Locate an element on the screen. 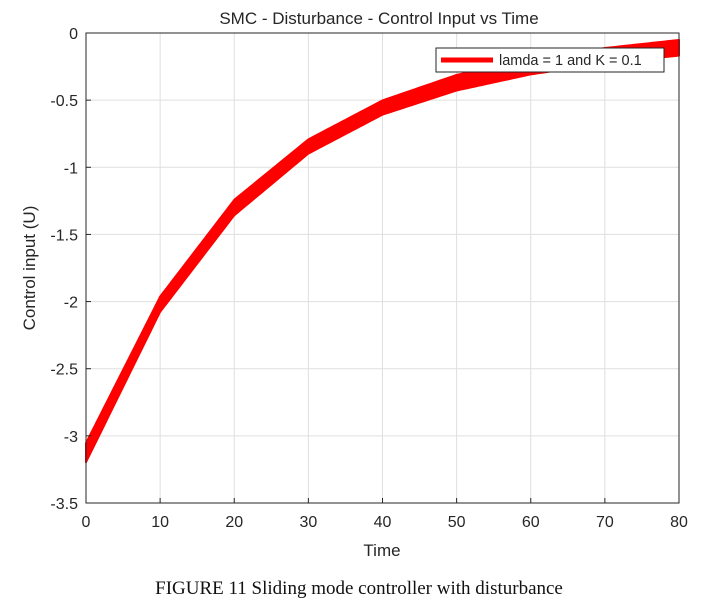 The image size is (718, 616). legend: lamda = 1 and K = 0.1 is located at coordinates (550, 60).